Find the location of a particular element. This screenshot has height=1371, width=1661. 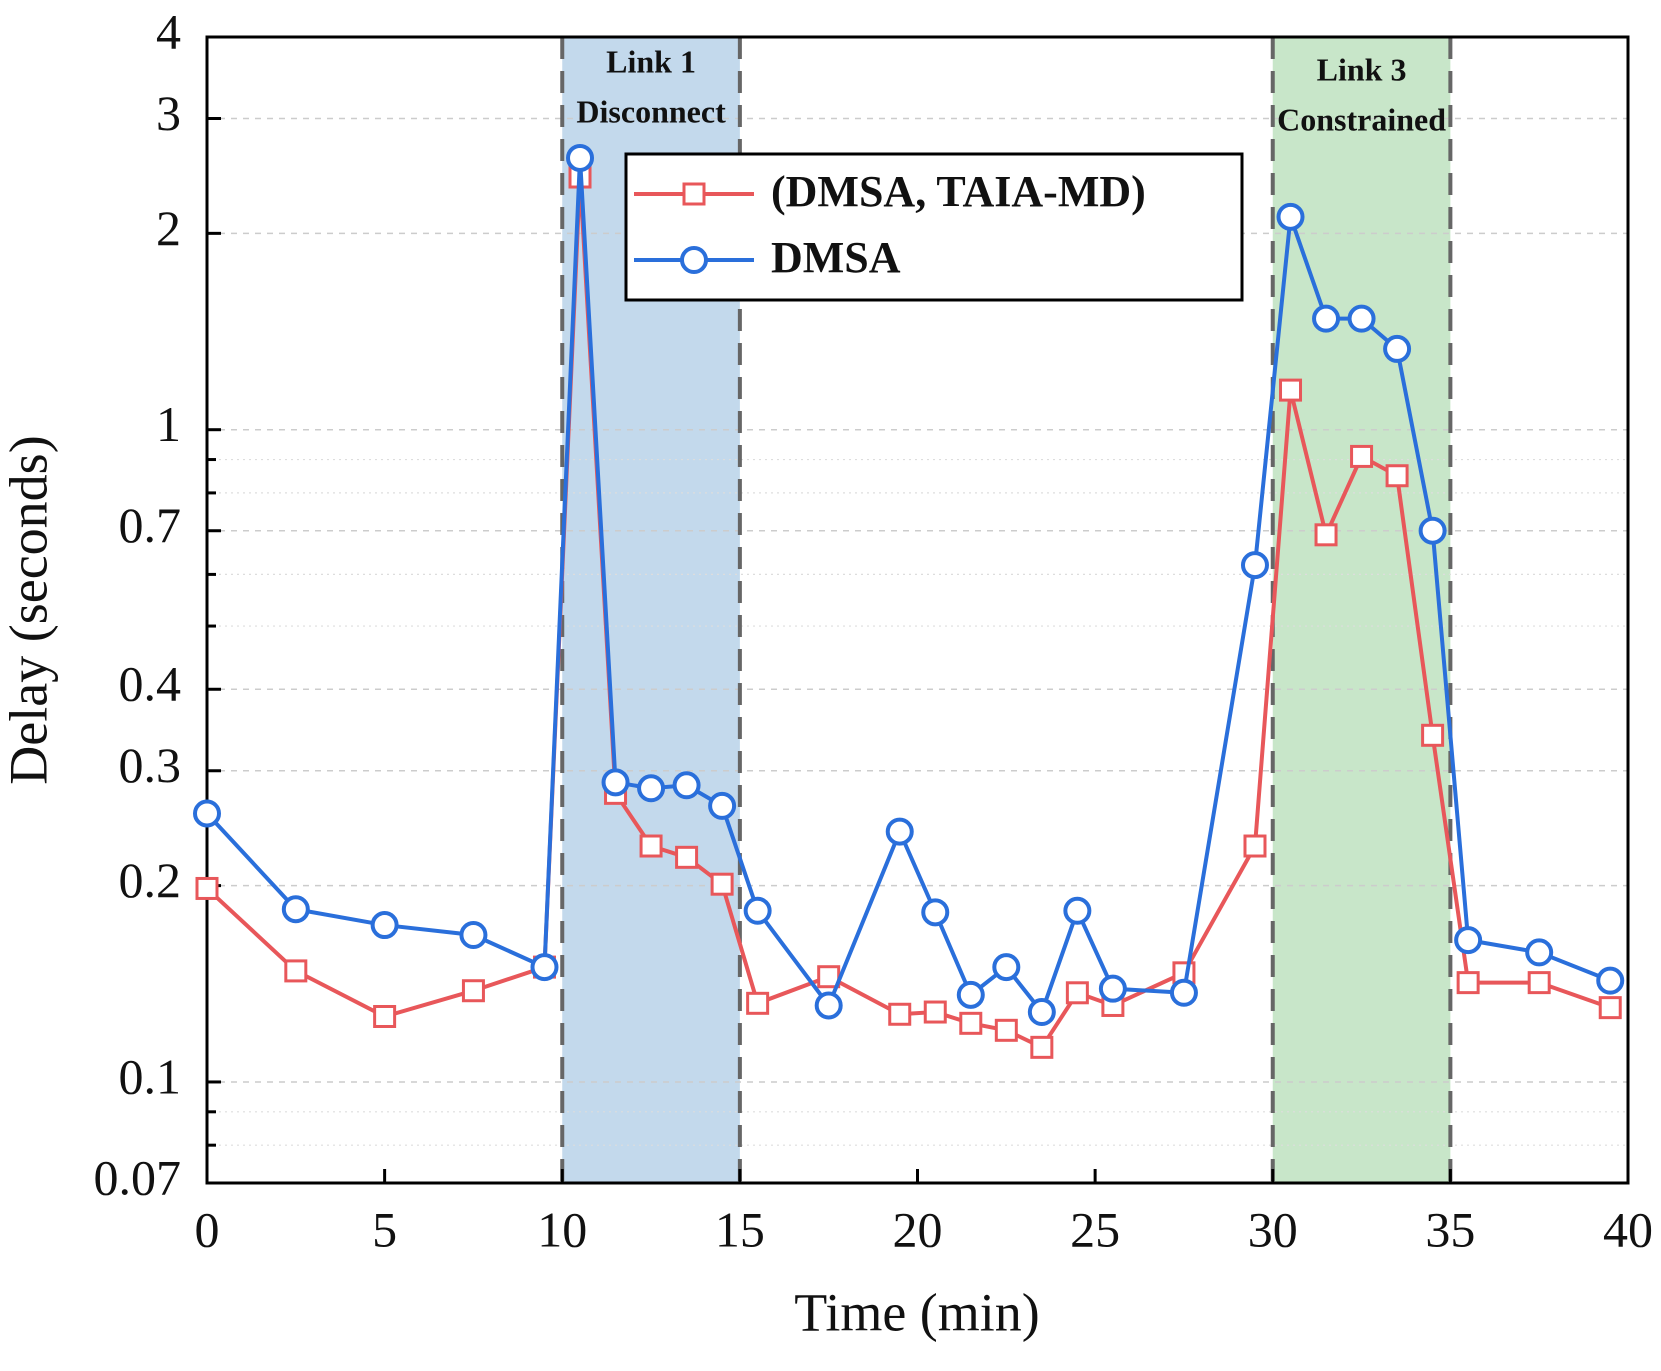

x-tick-label: 15 is located at coordinates (740, 1229).